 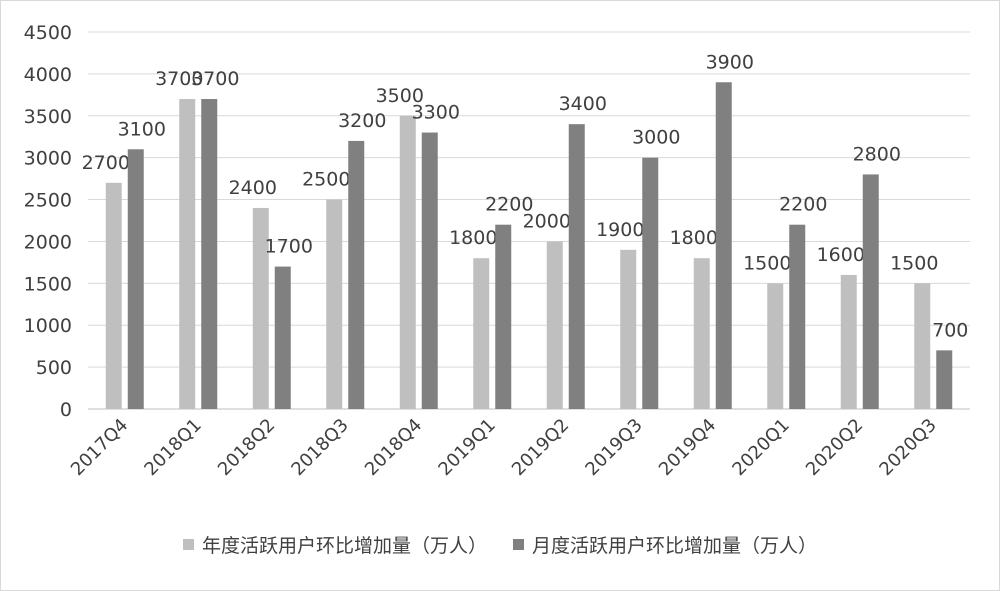 What do you see at coordinates (48, 75) in the screenshot?
I see `y-tick-label: 4000` at bounding box center [48, 75].